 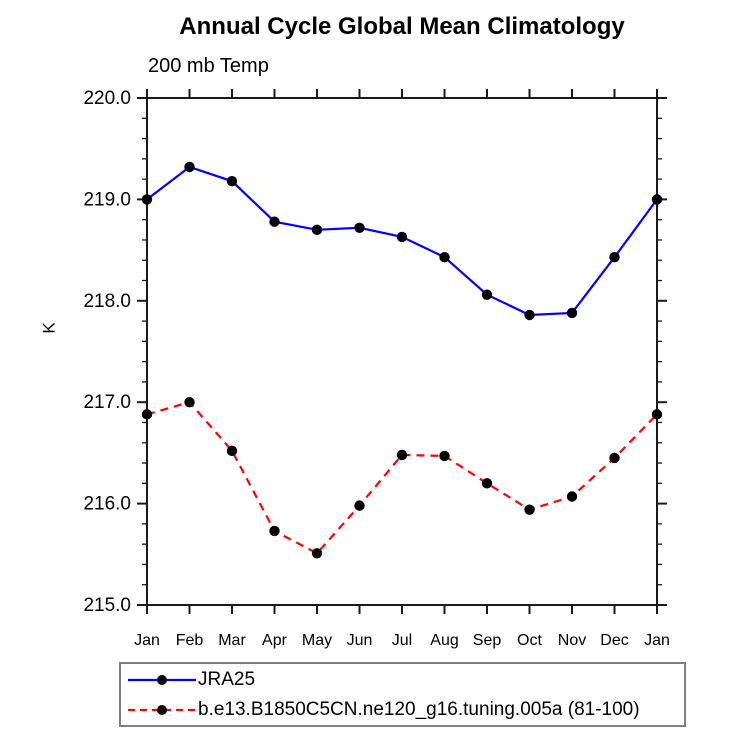 What do you see at coordinates (227, 679) in the screenshot?
I see `legend-label-jra25: JRA25` at bounding box center [227, 679].